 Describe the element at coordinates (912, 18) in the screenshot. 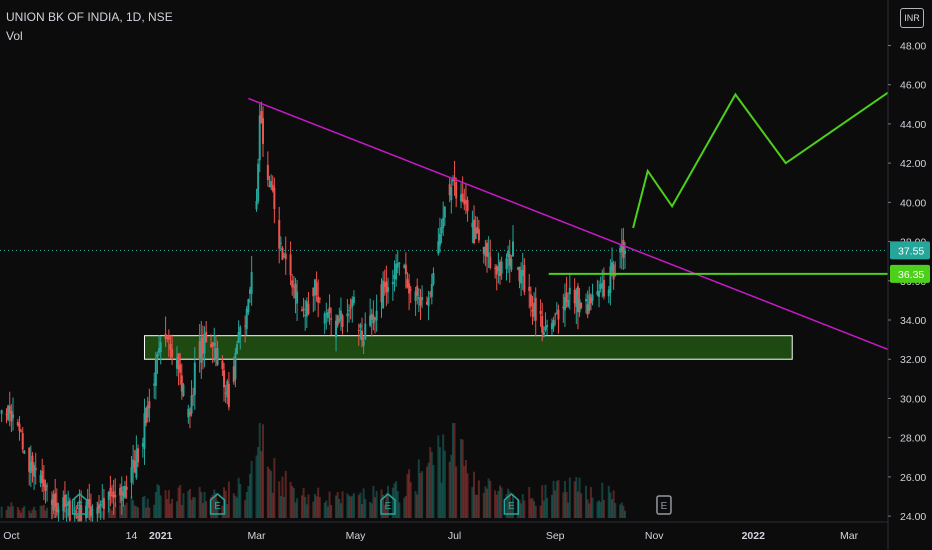

I see `currency-badge: INR` at that location.